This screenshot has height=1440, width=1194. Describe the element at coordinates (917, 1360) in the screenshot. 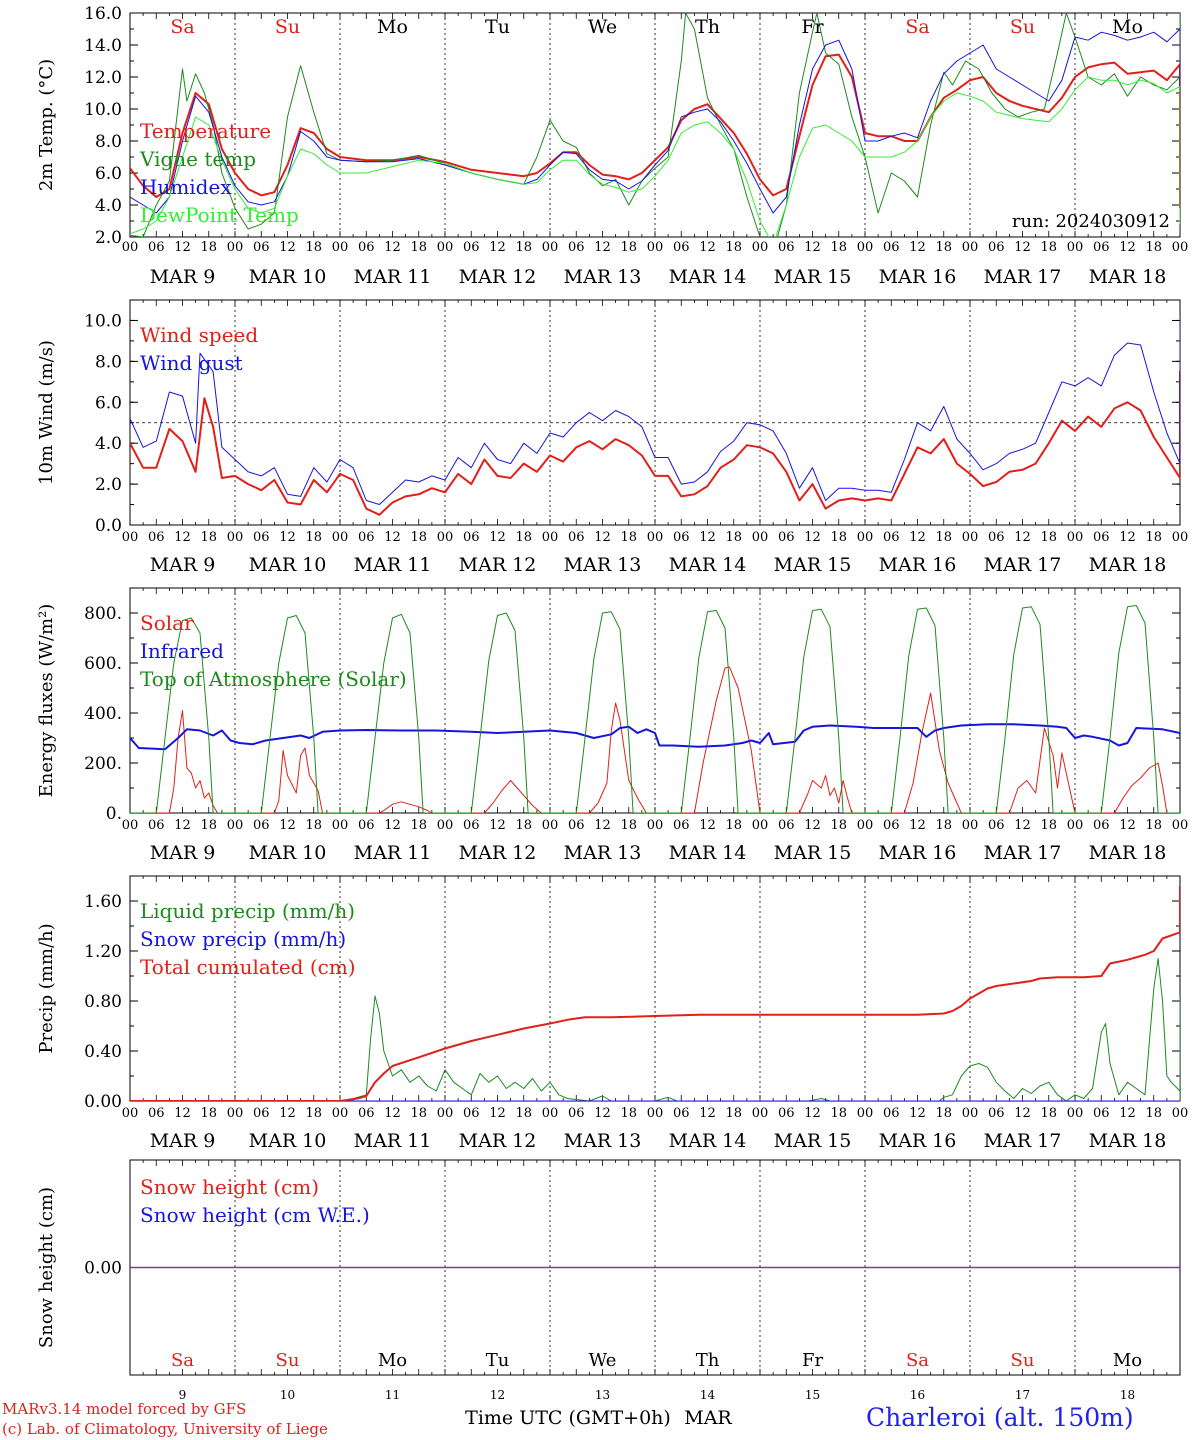

I see `bottom-day-abbr: Sa` at that location.